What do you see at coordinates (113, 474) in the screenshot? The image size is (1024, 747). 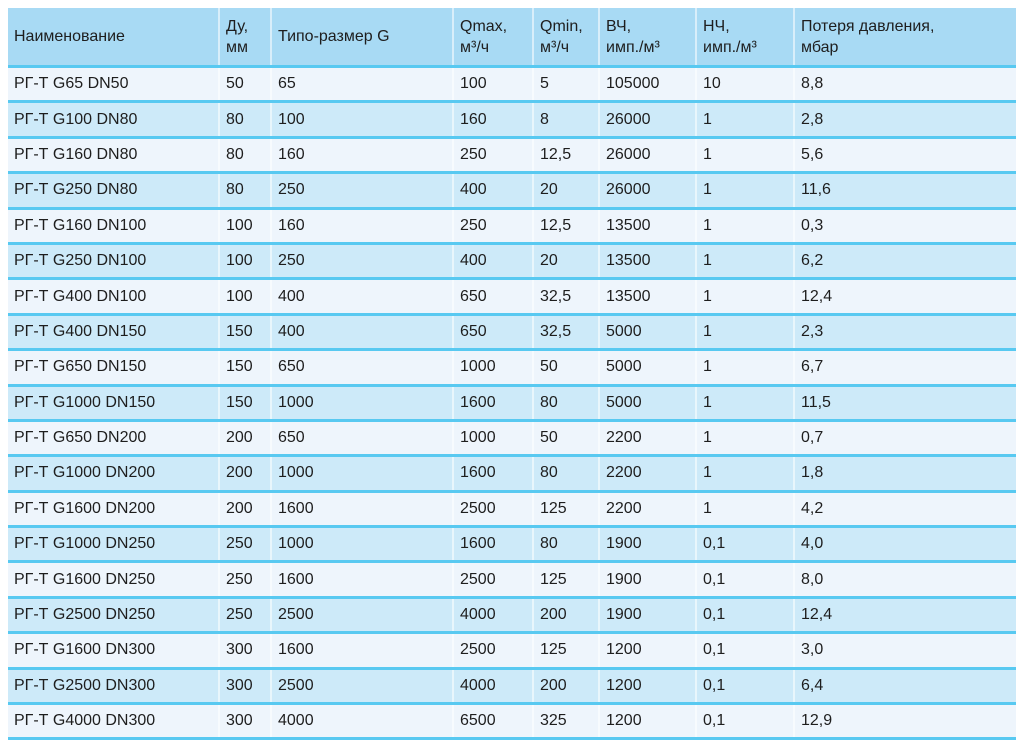 I see `table-cell-name: РГ-Т G1000 DN200` at bounding box center [113, 474].